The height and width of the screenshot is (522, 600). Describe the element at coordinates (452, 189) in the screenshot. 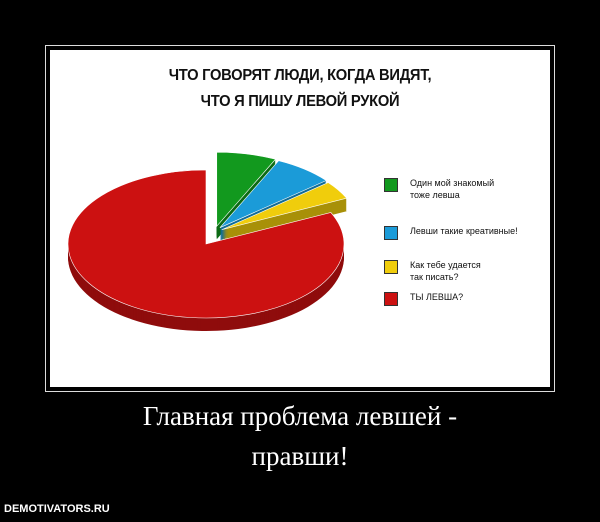

I see `legend-label: Один мой знакомый тоже левша` at that location.